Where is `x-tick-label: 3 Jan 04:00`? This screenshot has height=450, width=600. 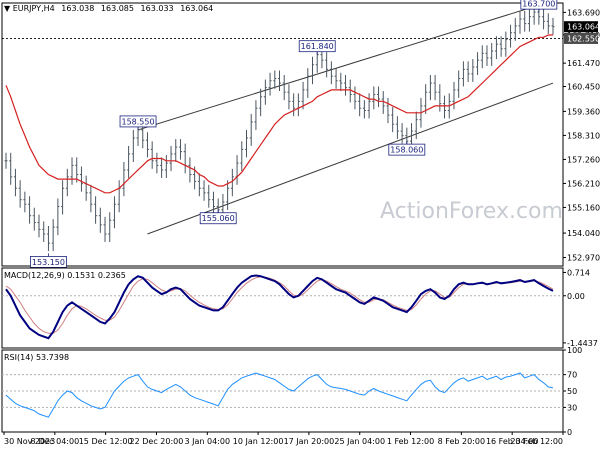 x-tick-label: 3 Jan 04:00 is located at coordinates (207, 441).